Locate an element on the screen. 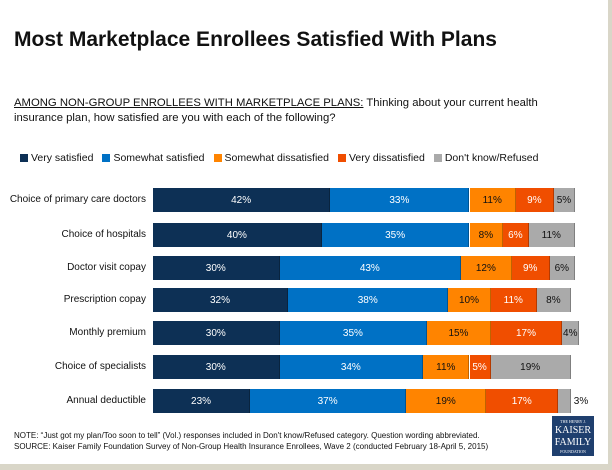 The height and width of the screenshot is (470, 612). data-label: 38% is located at coordinates (367, 300).